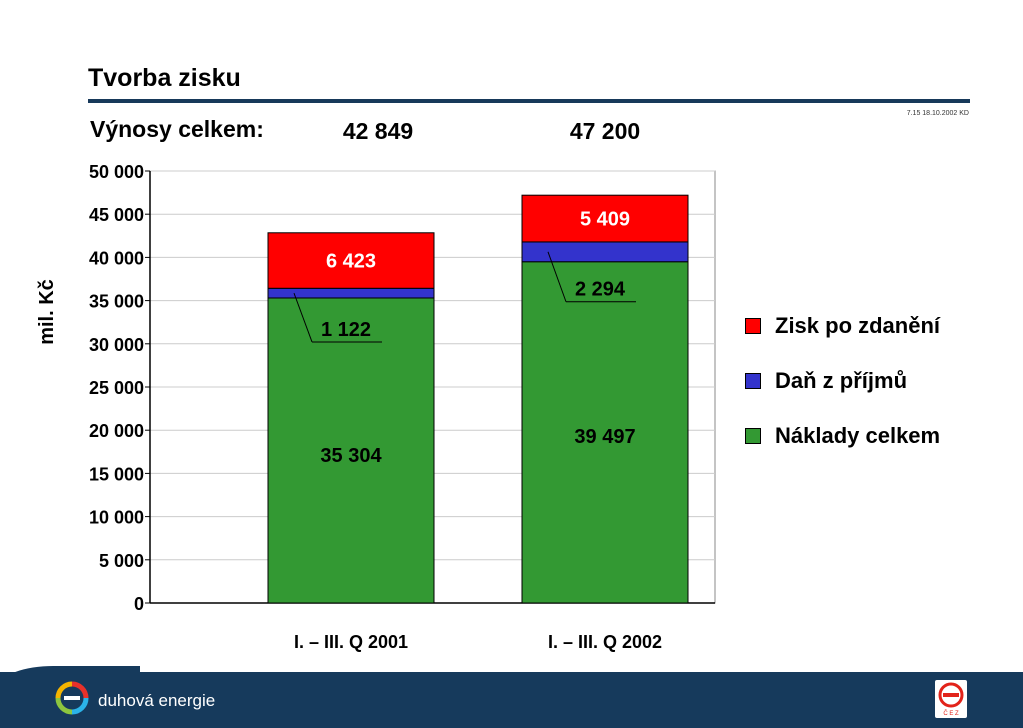 The width and height of the screenshot is (1023, 728). I want to click on y-tick-label: 0, so click(139, 604).